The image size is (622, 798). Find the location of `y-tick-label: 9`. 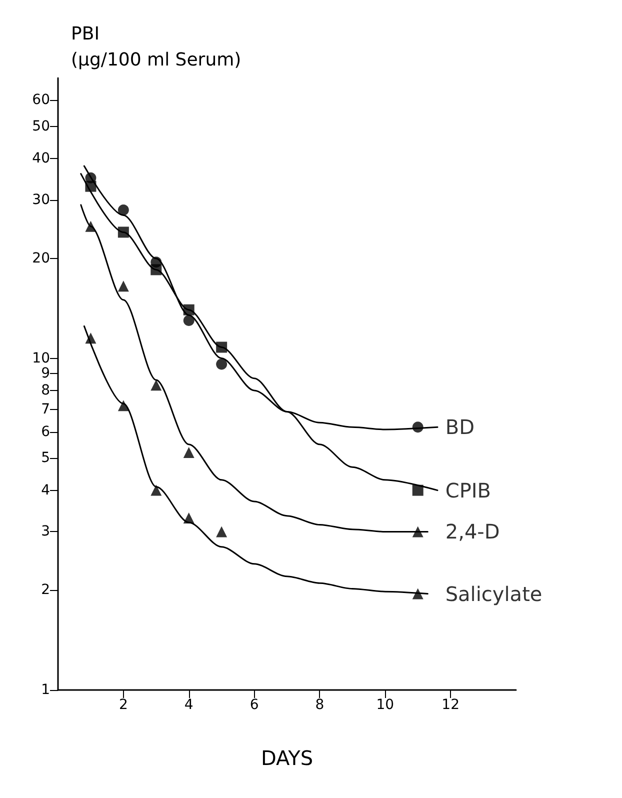

y-tick-label: 9 is located at coordinates (45, 373).